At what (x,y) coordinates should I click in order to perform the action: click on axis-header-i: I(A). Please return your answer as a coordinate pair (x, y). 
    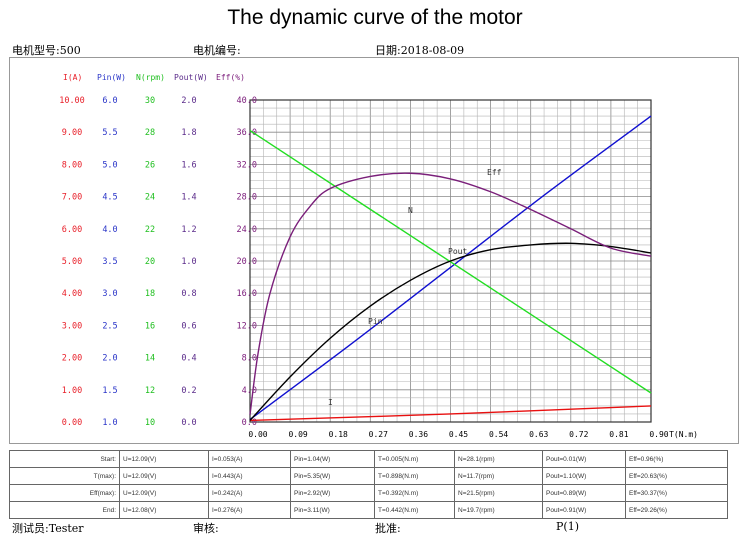
    Looking at the image, I should click on (73, 77).